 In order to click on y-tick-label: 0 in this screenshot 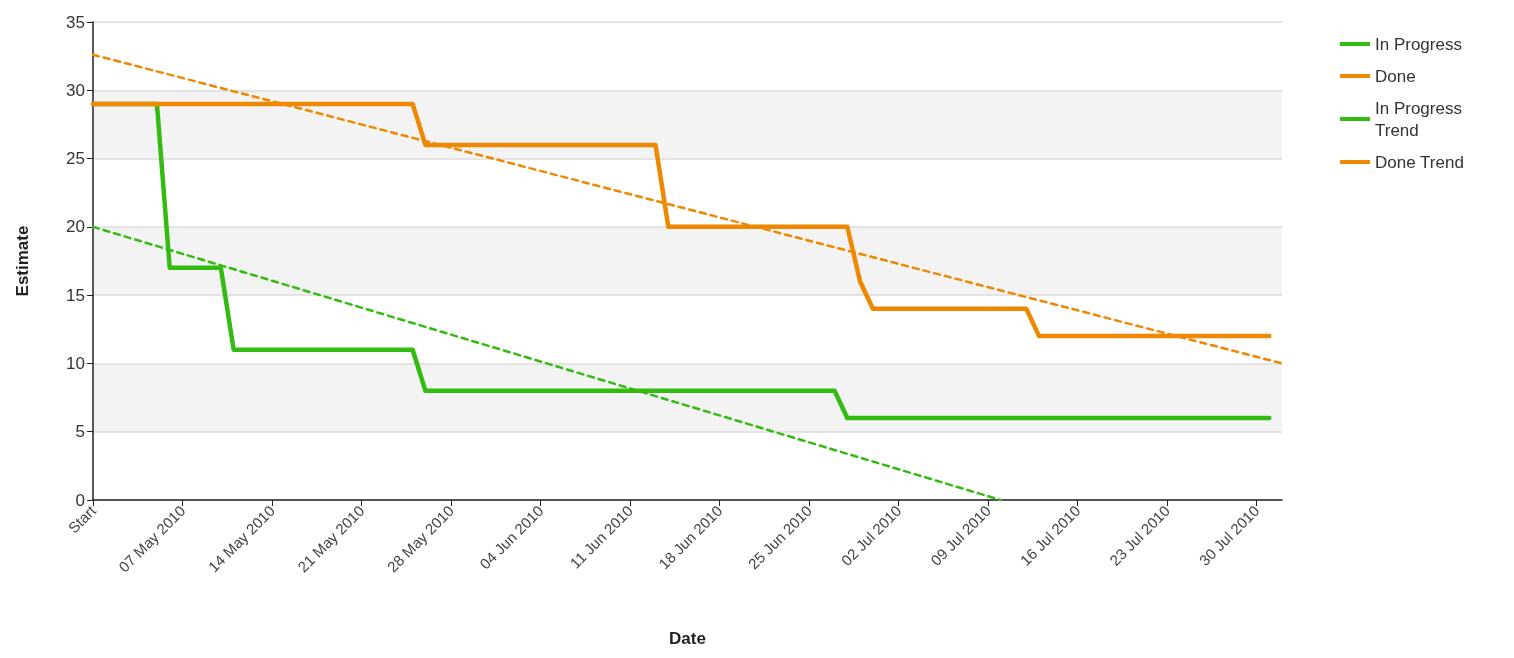, I will do `click(80, 500)`.